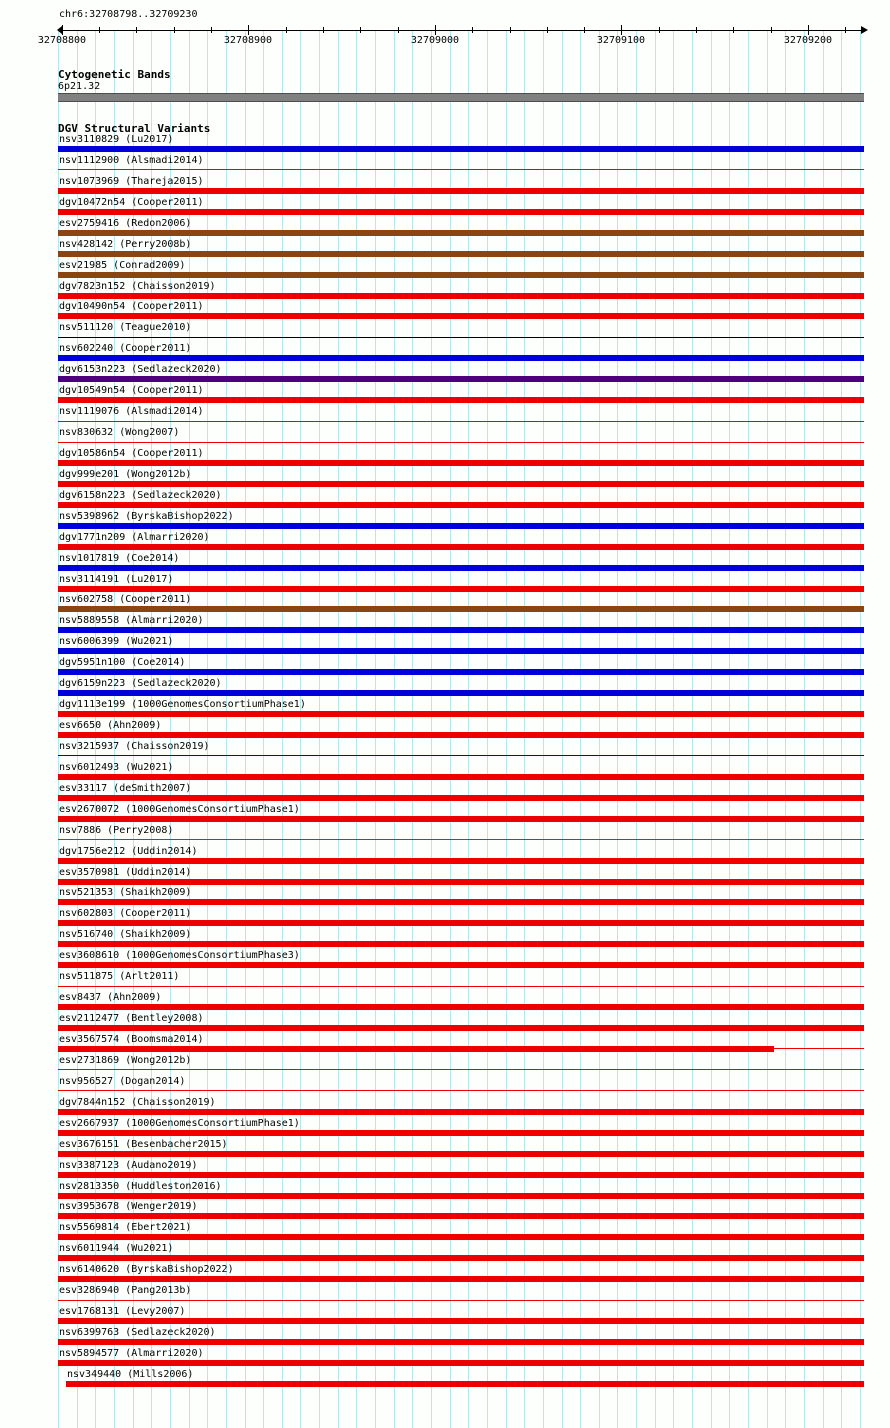 The image size is (890, 1428). Describe the element at coordinates (445, 395) in the screenshot. I see `variant-track-row: dgv10549n54 (Cooper2011)` at that location.